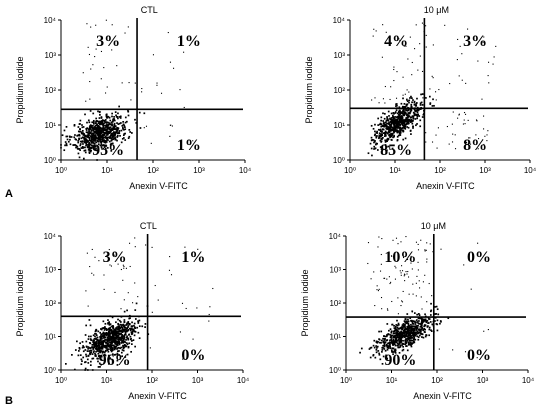  Describe the element at coordinates (20, 302) in the screenshot. I see `y-axis-label: Propidium iodide` at that location.